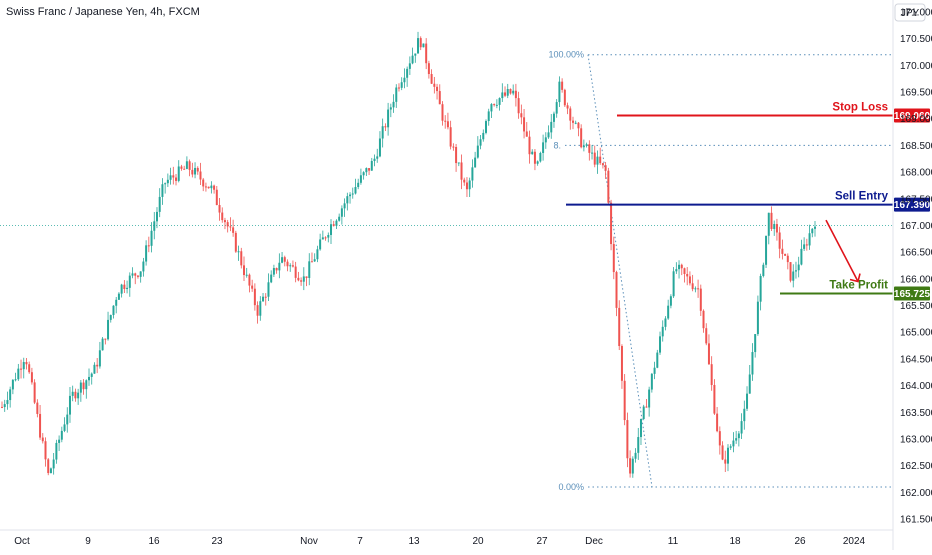  What do you see at coordinates (860, 108) in the screenshot?
I see `stop-loss-label: Stop Loss` at bounding box center [860, 108].